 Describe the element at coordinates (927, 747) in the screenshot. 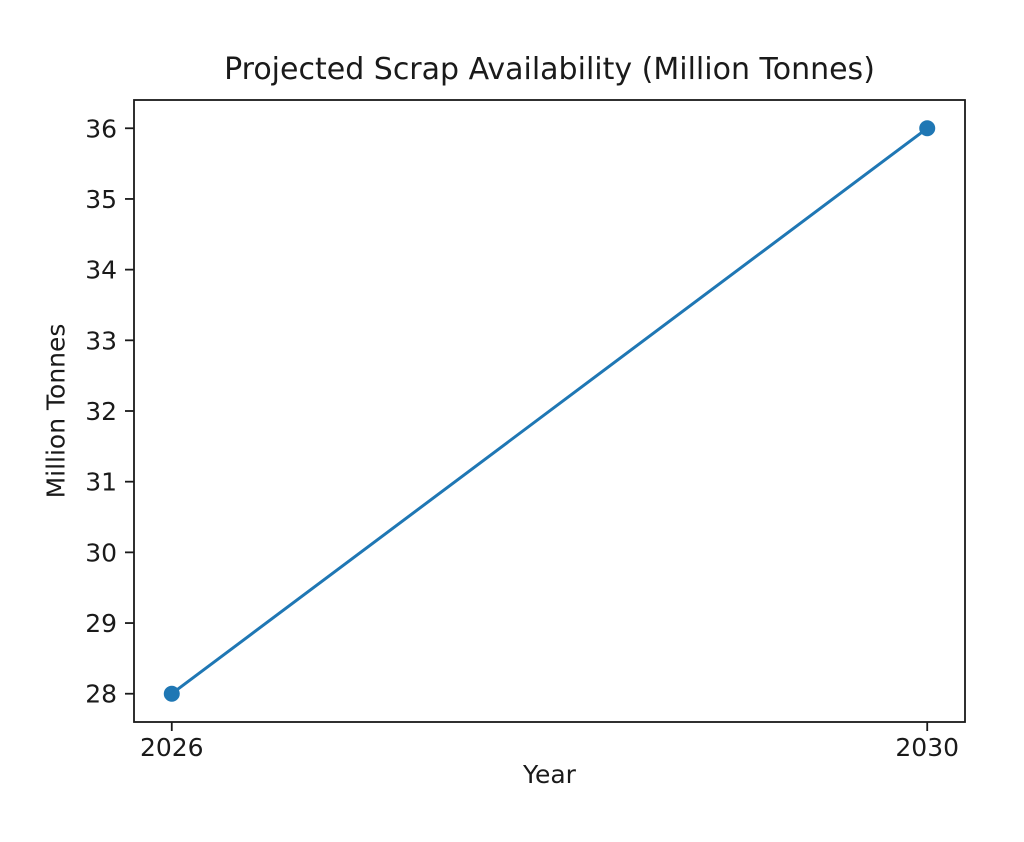

I see `x-tick-label: 2030` at that location.